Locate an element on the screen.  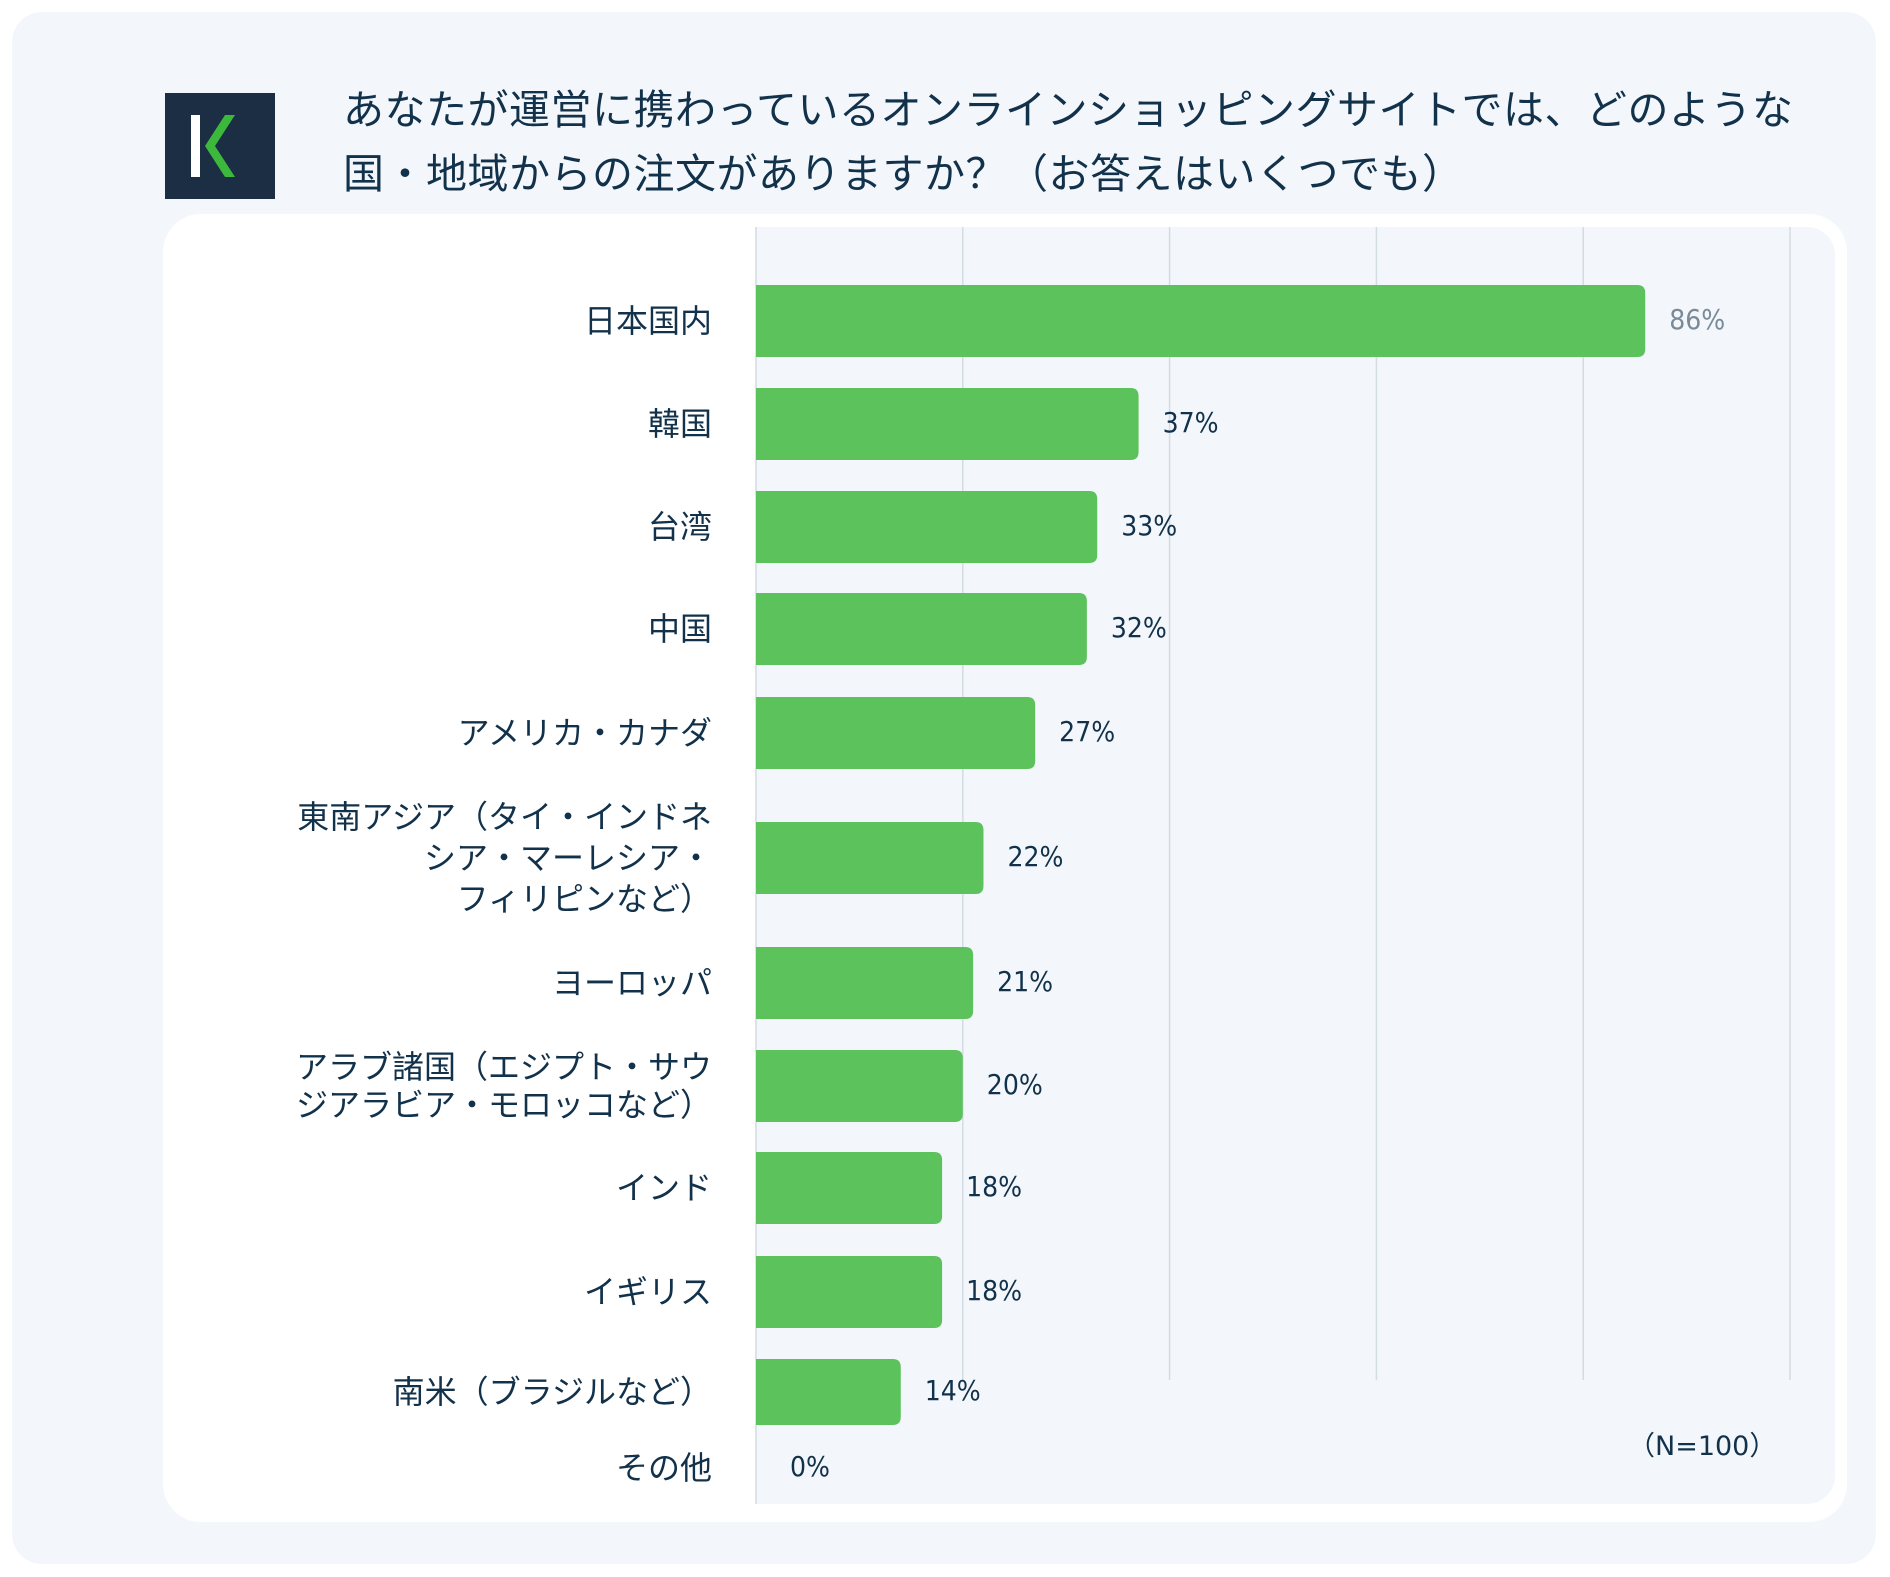
category-label-line: その他 is located at coordinates (663, 1468).